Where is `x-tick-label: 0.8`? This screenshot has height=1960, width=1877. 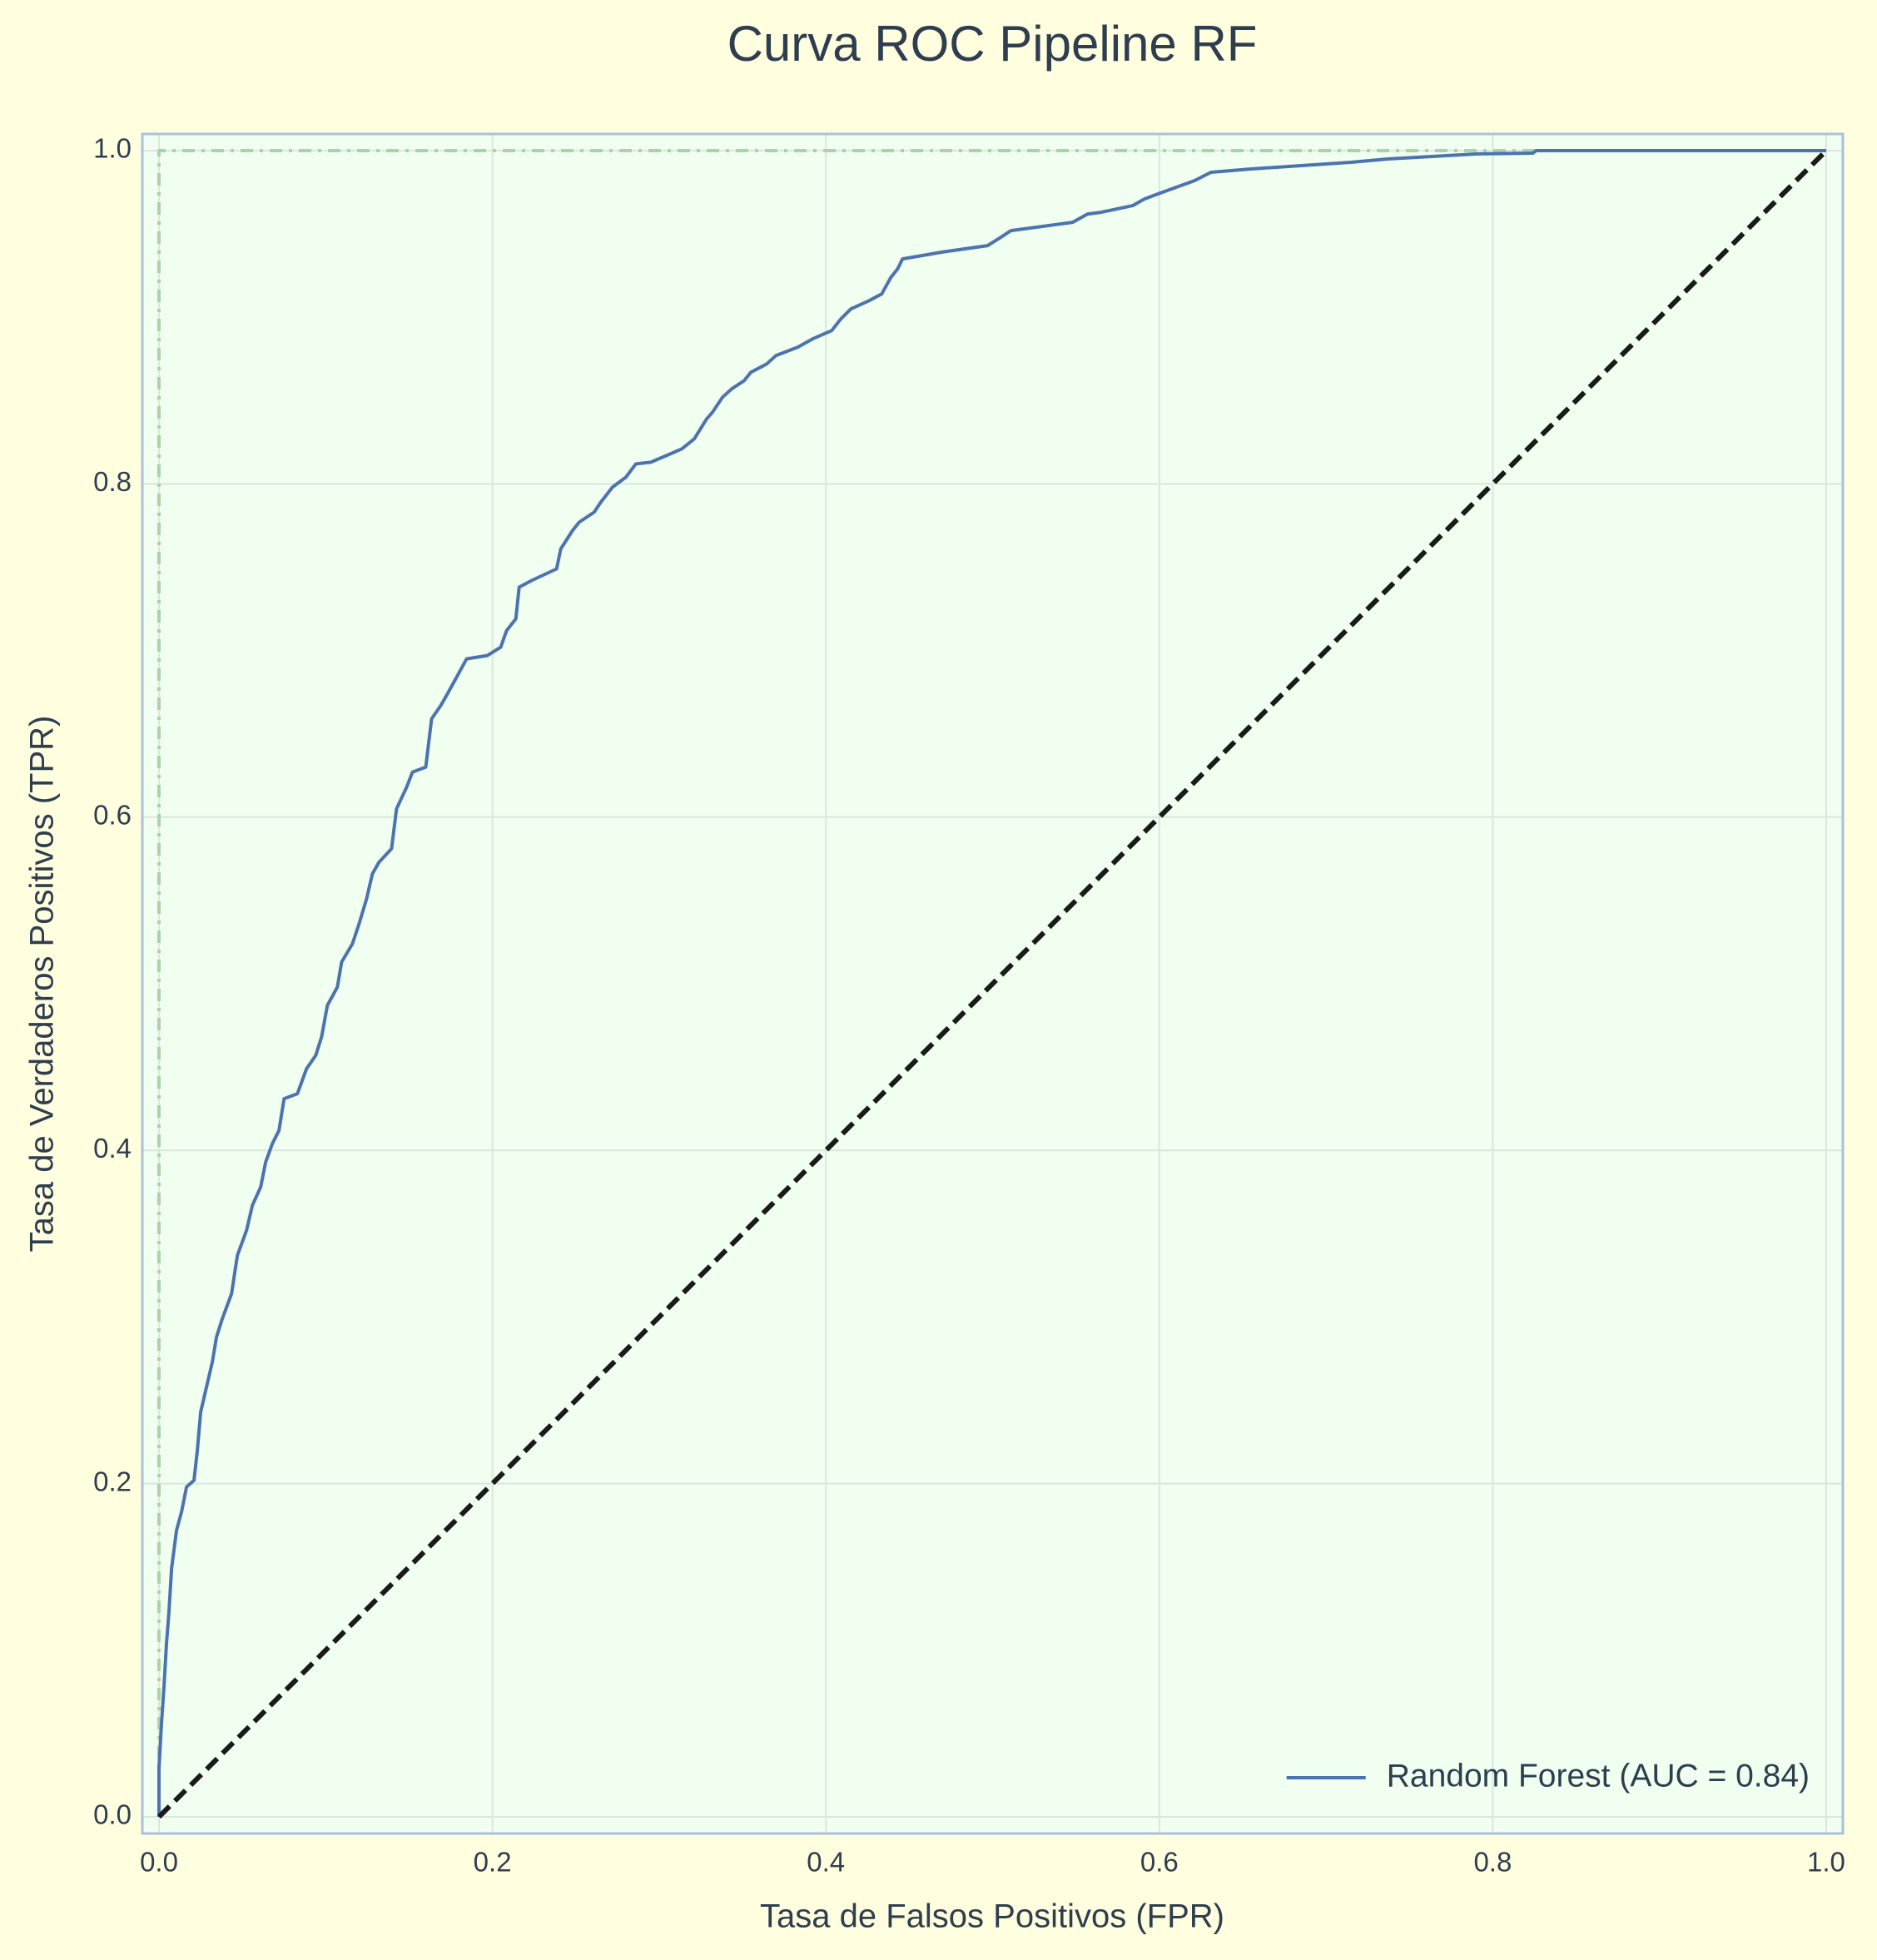 x-tick-label: 0.8 is located at coordinates (1492, 1862).